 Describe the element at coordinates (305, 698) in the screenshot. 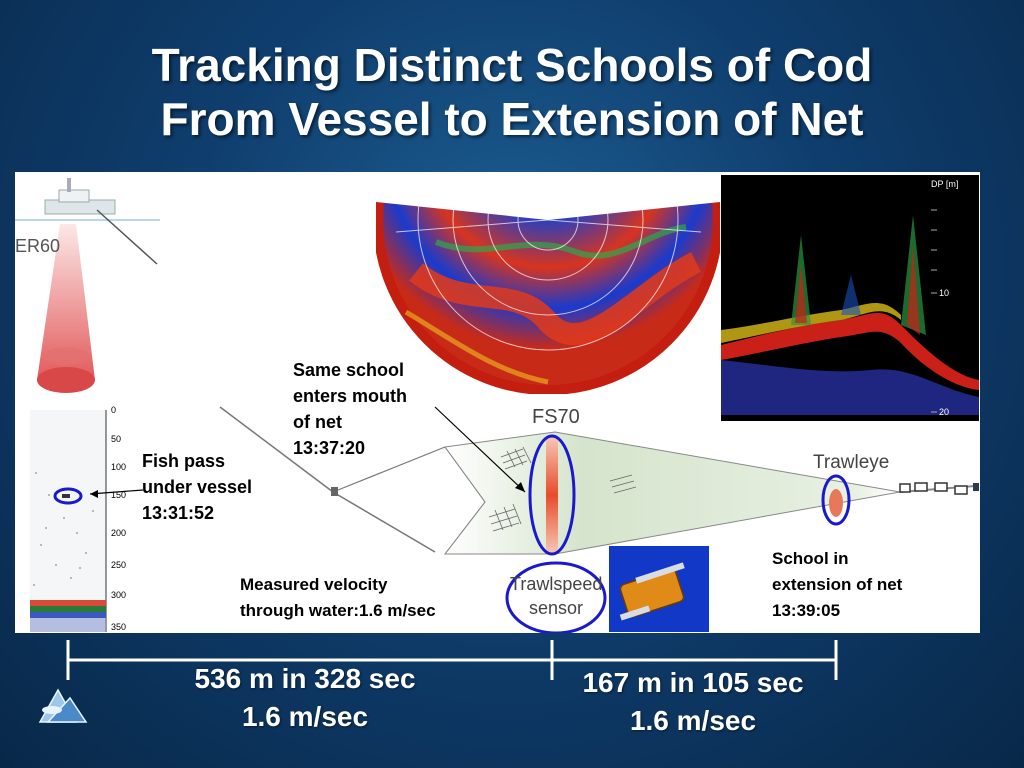

I see `timeline-segment-1: 536 m in 328 sec 1.6 m/sec` at that location.